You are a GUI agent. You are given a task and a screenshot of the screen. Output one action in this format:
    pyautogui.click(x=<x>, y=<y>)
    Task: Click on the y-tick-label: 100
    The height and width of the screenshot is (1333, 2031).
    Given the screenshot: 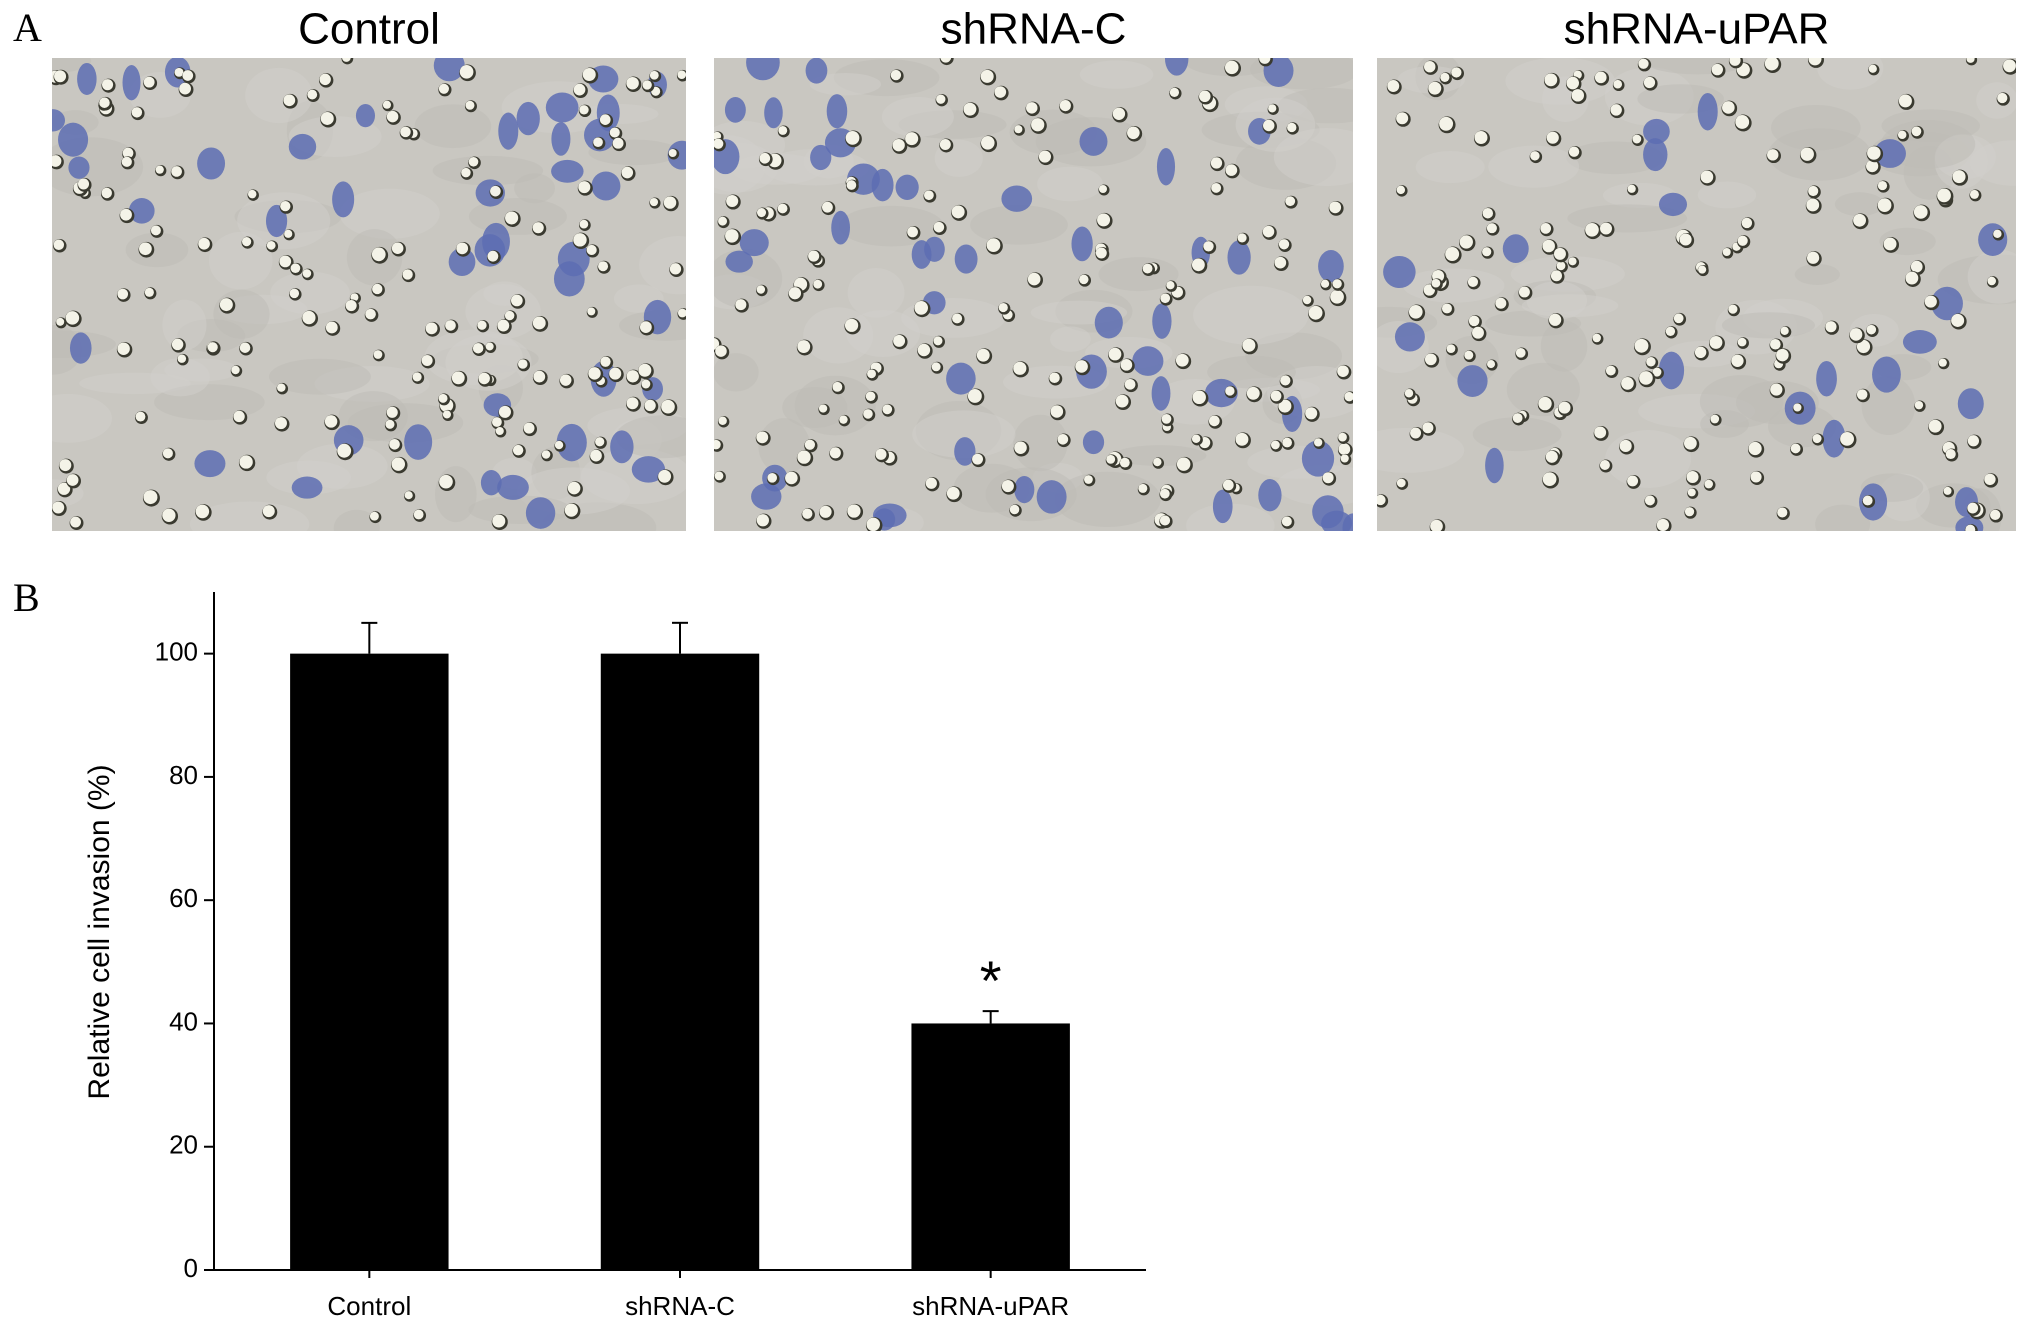 What is the action you would take?
    pyautogui.click(x=176, y=652)
    